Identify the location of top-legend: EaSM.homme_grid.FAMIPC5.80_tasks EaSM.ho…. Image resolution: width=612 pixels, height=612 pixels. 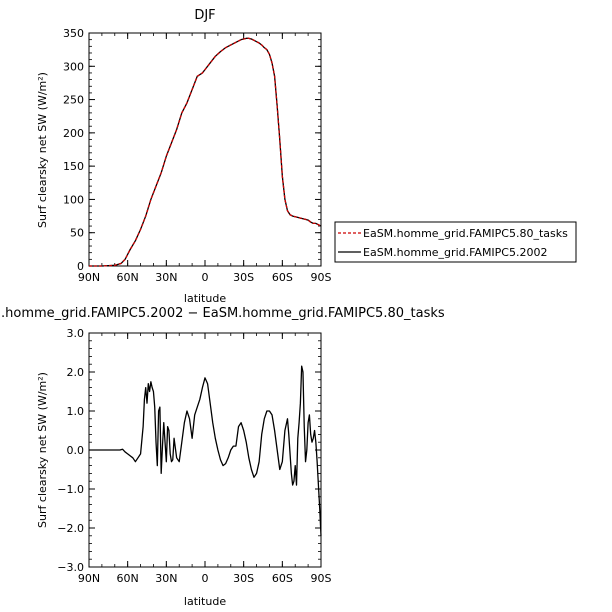
(455, 242).